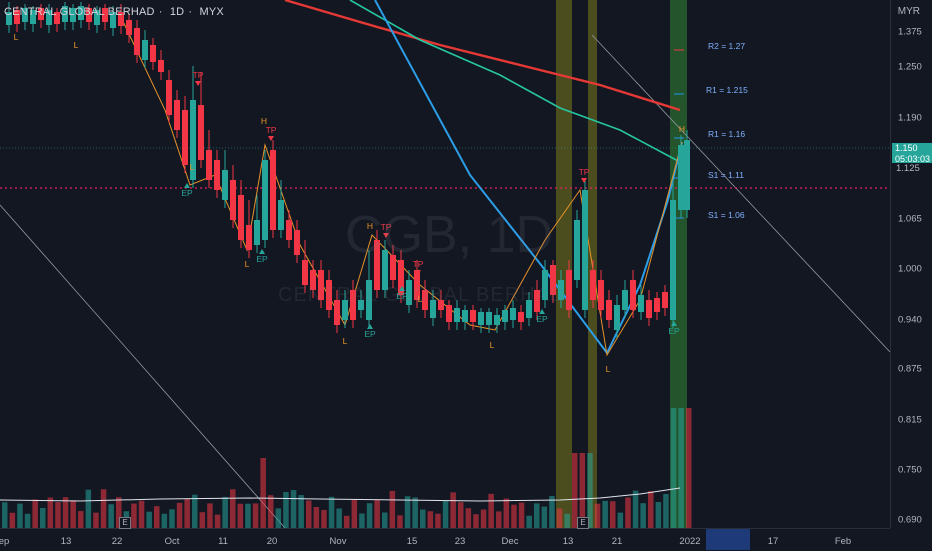  I want to click on name-watermark: CENTRAL GLOBAL BERHAD, so click(422, 295).